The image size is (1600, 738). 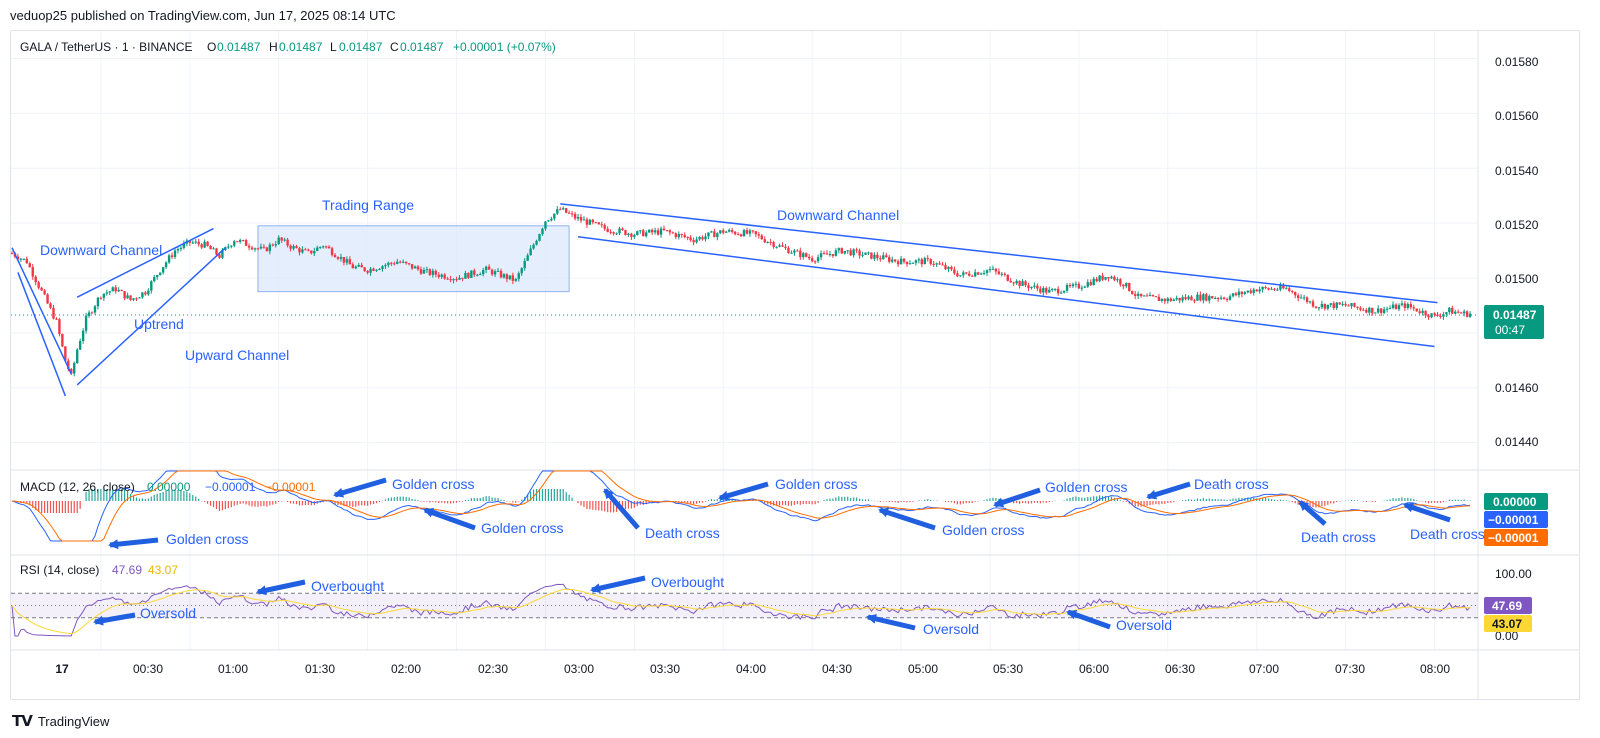 I want to click on time-tick: 02:00, so click(x=406, y=669).